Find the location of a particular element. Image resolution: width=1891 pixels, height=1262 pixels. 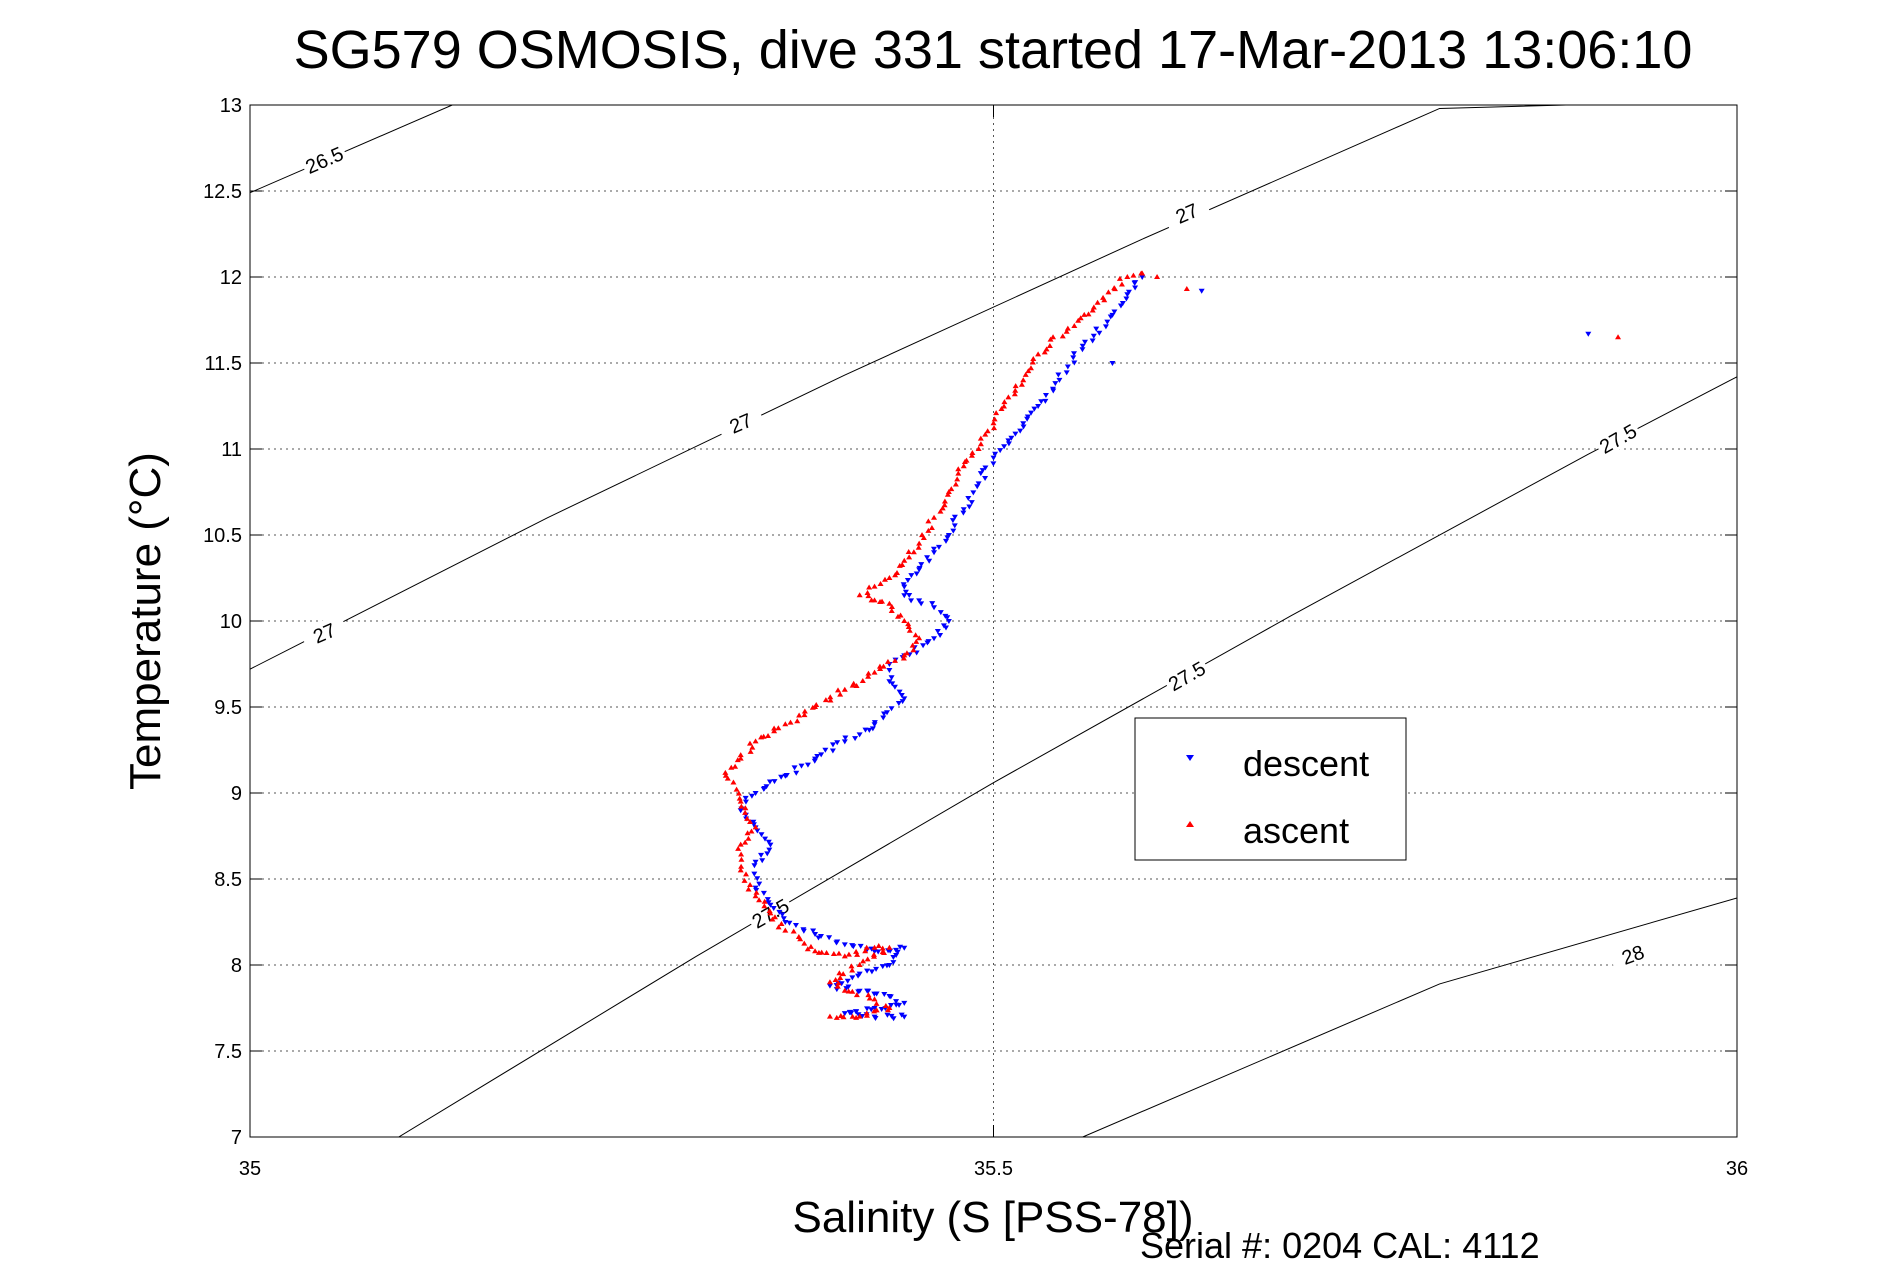

y-tick-label: 9.5 is located at coordinates (228, 708).